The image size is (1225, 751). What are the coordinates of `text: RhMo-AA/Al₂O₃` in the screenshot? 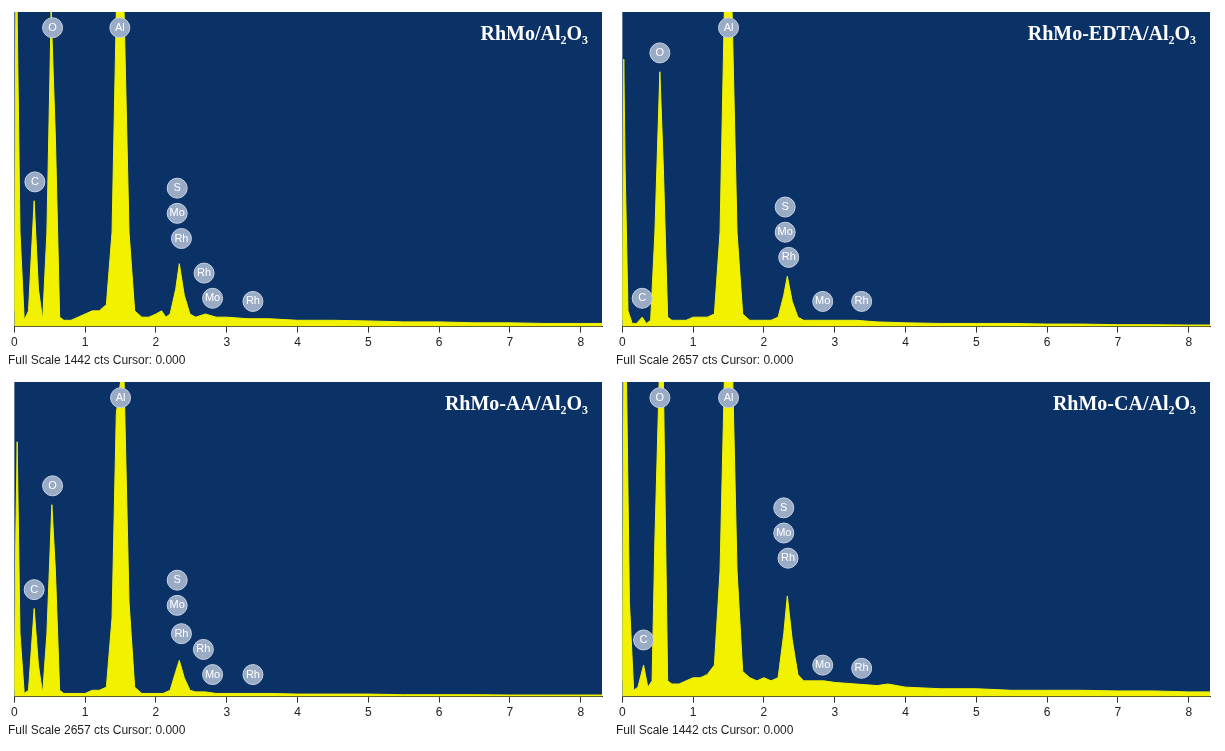 It's located at (516, 403).